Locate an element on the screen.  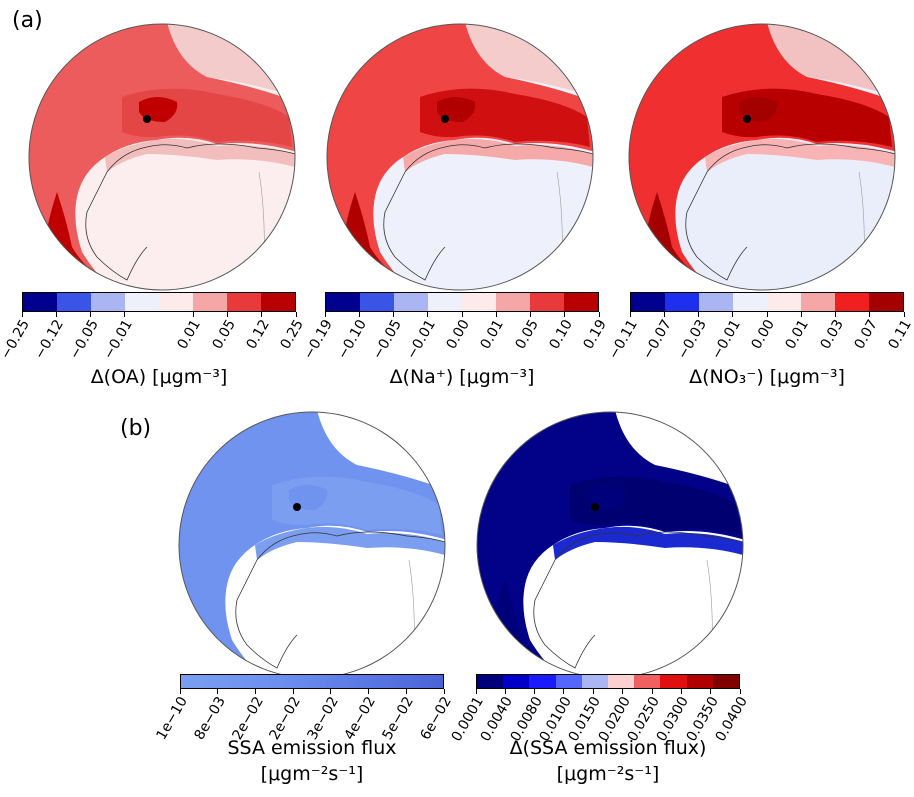
colorbar-no3-ticks: −0.11 −0.07 −0.03 −0.01 0.00 0.01 0.03 0.07 0.11 is located at coordinates (760, 337).